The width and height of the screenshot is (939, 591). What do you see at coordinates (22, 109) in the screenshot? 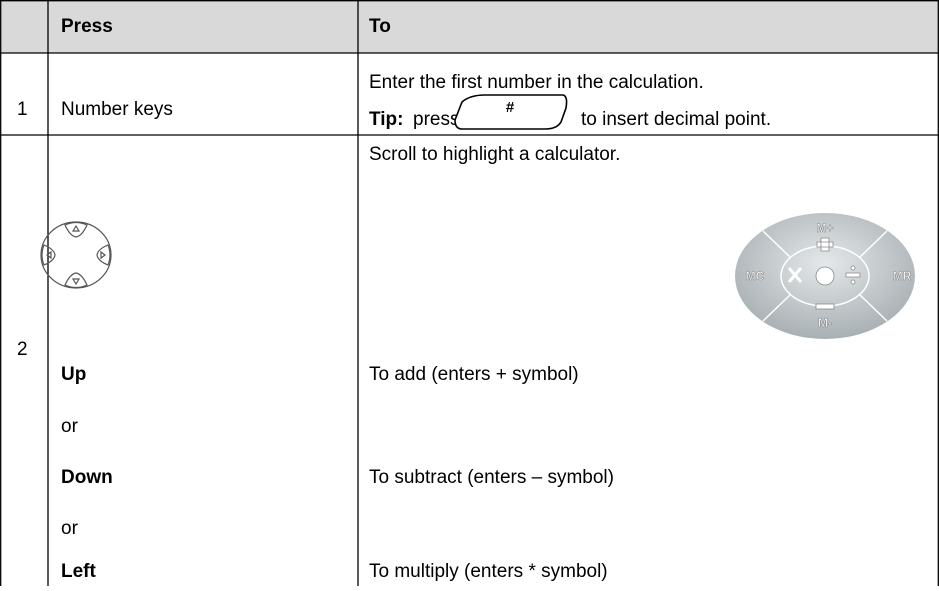
I see `row-number: 1` at bounding box center [22, 109].